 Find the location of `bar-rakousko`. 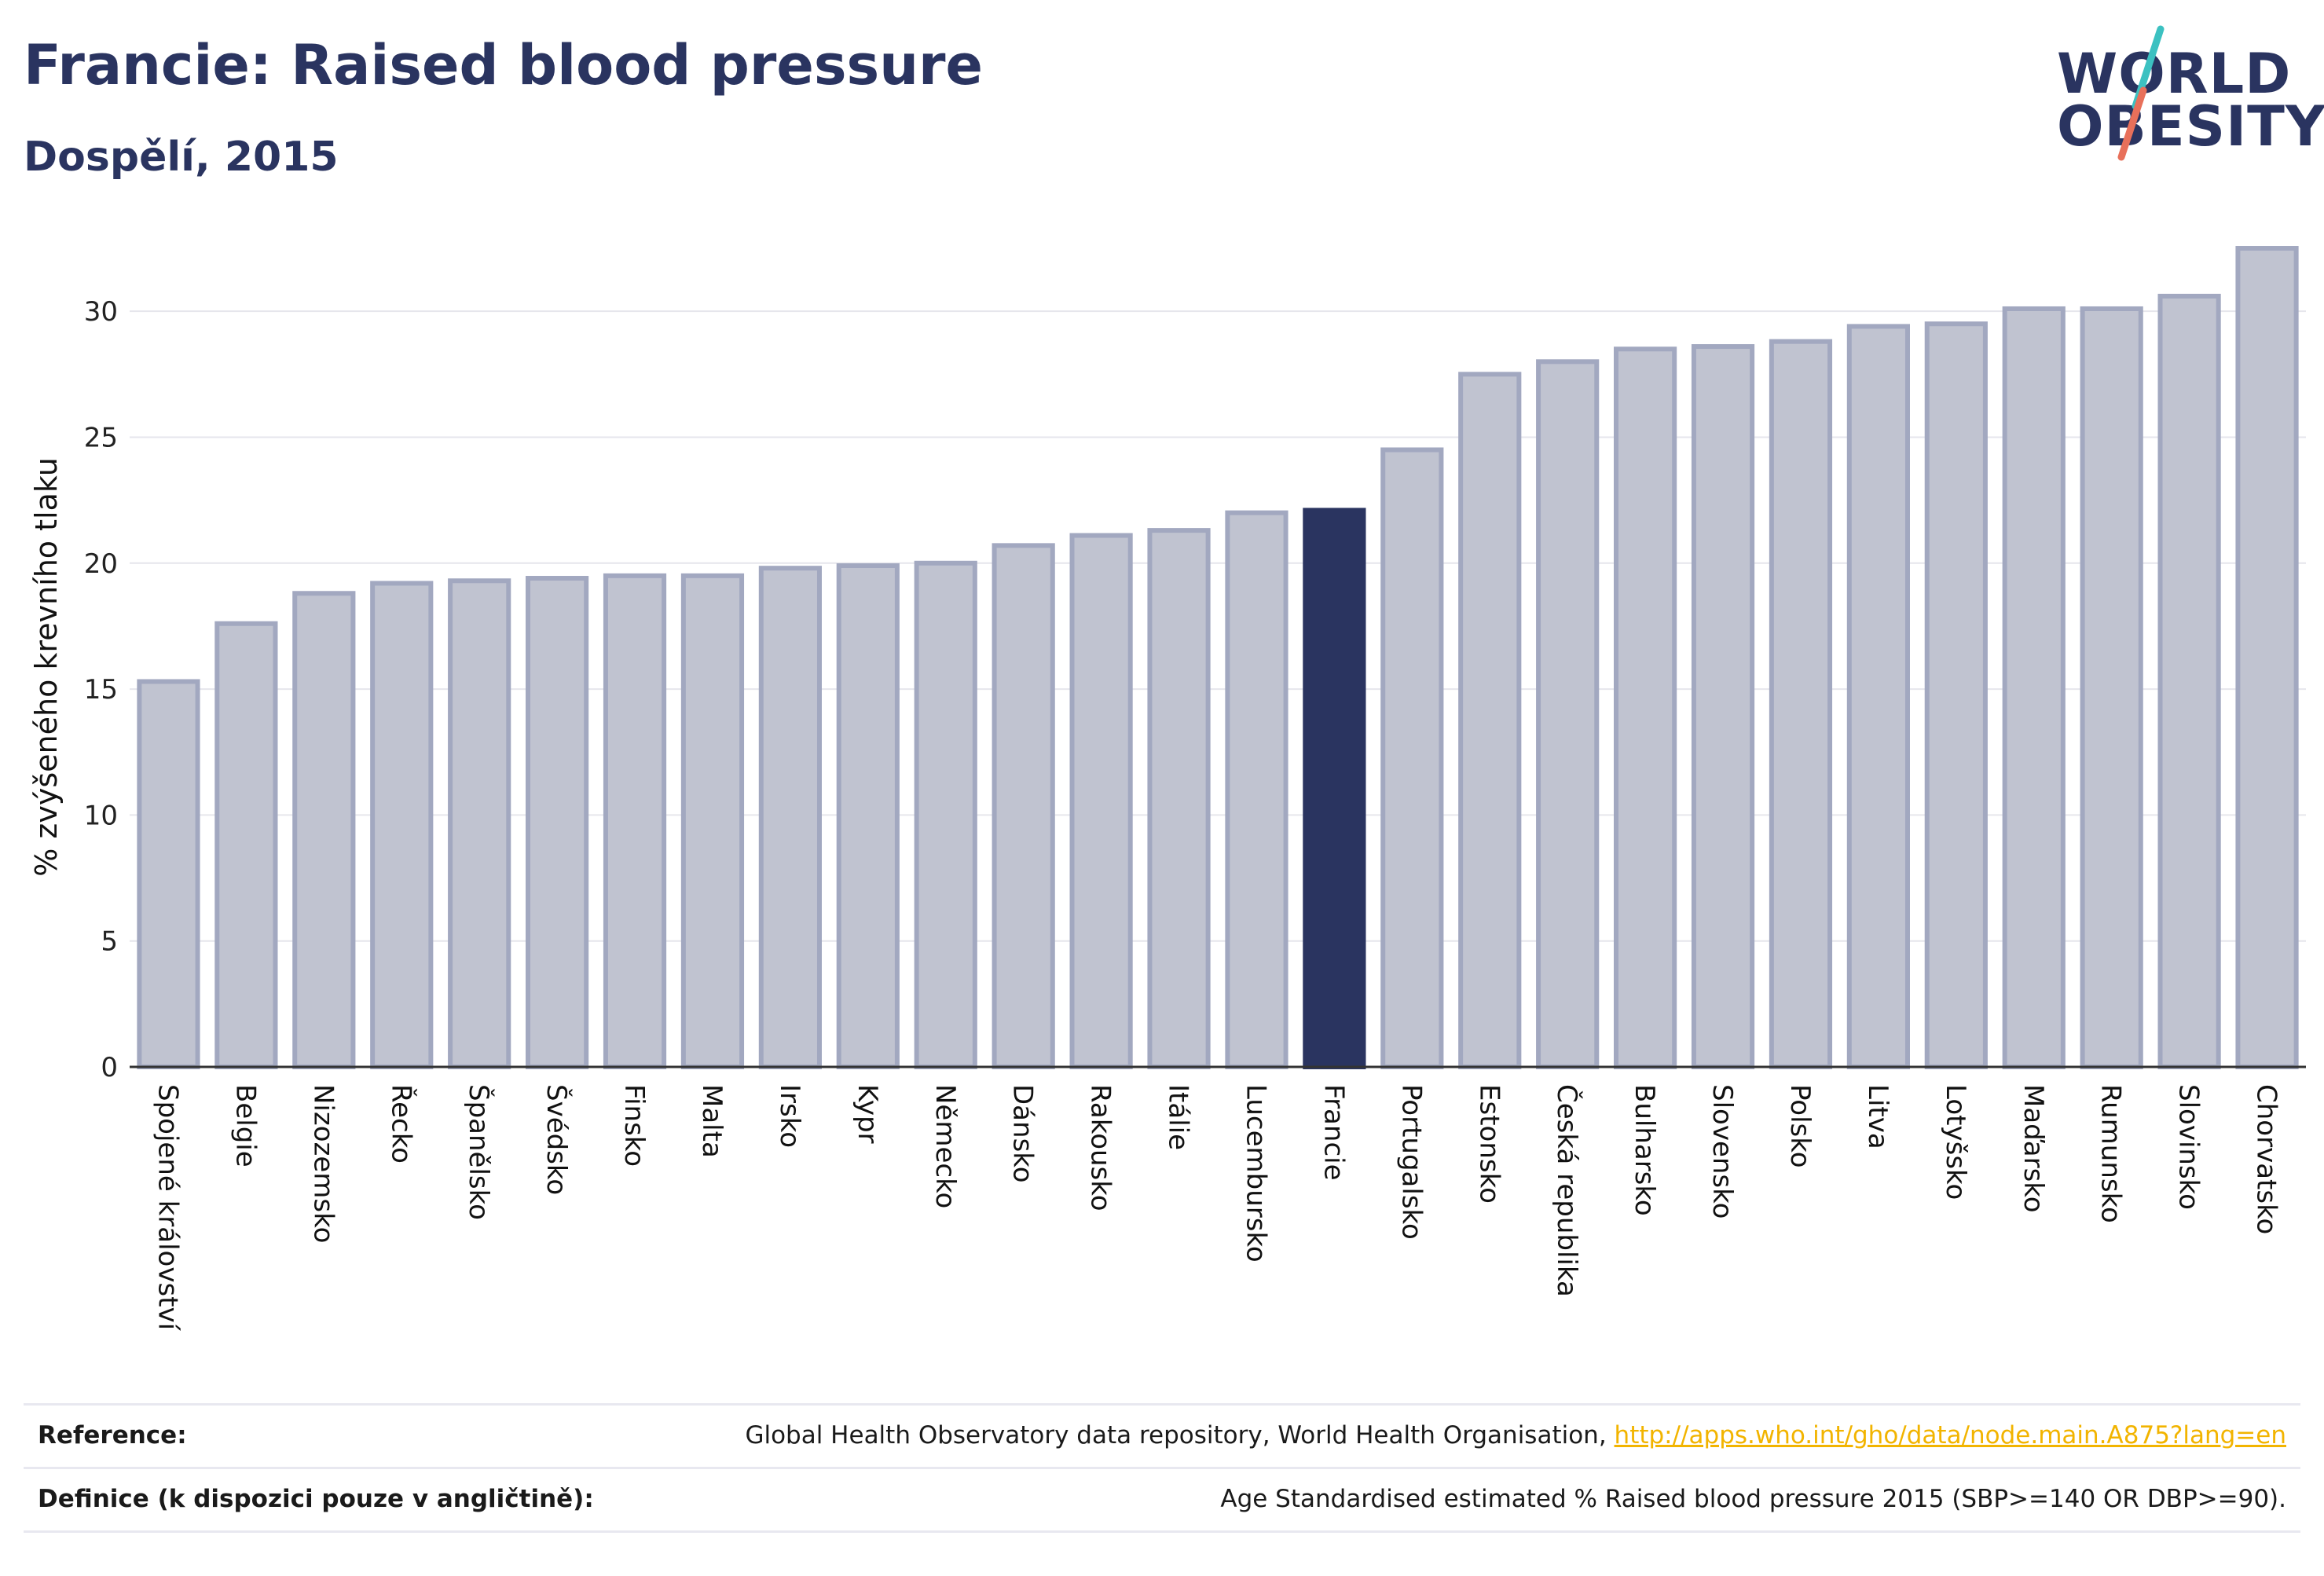

bar-rakousko is located at coordinates (1101, 801).